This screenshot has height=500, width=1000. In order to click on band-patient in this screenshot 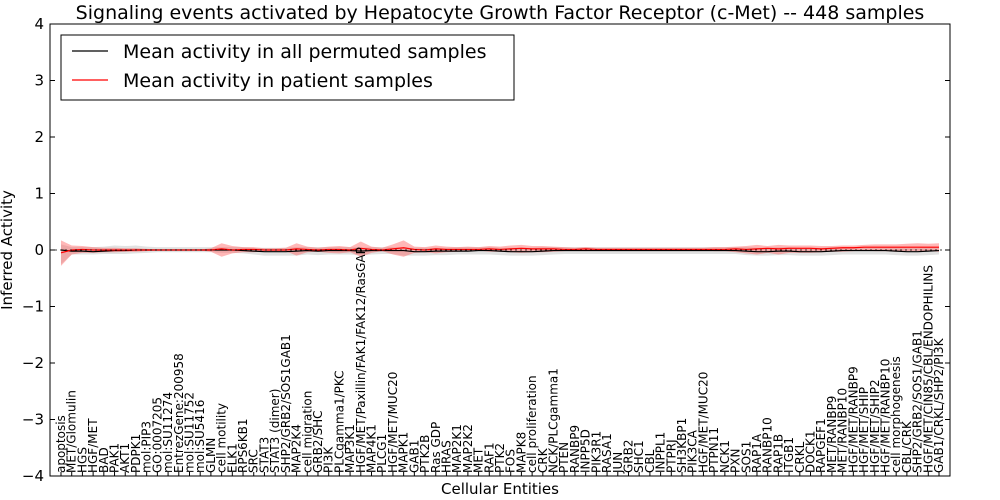, I will do `click(500, 253)`.